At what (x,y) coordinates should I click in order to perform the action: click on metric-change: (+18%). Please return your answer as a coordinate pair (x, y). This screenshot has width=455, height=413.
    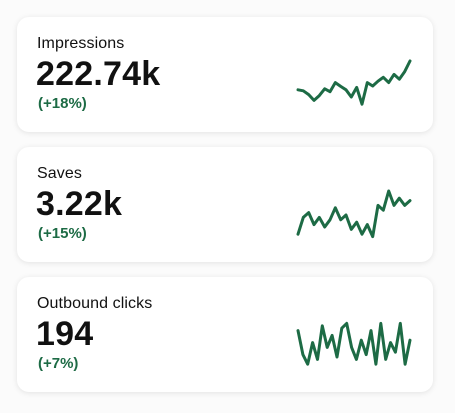
    Looking at the image, I should click on (62, 103).